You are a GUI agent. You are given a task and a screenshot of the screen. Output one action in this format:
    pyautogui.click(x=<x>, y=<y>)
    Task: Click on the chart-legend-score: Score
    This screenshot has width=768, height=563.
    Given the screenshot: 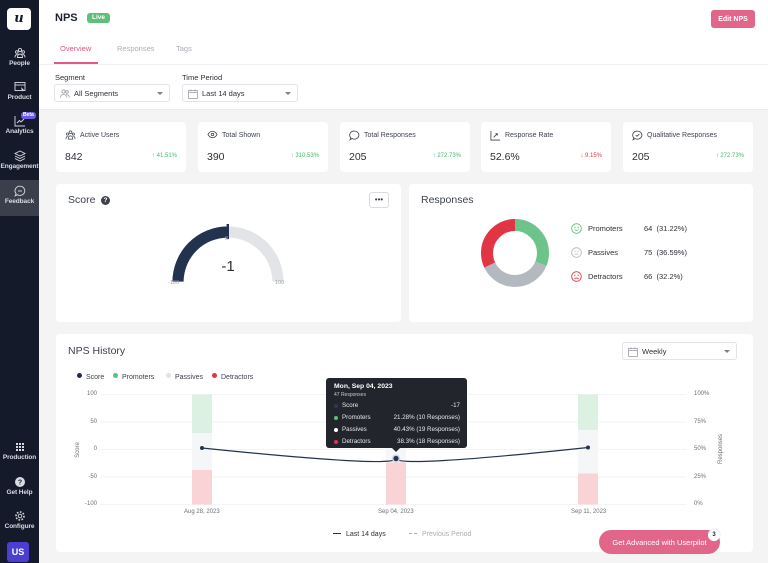 What is the action you would take?
    pyautogui.click(x=90, y=377)
    